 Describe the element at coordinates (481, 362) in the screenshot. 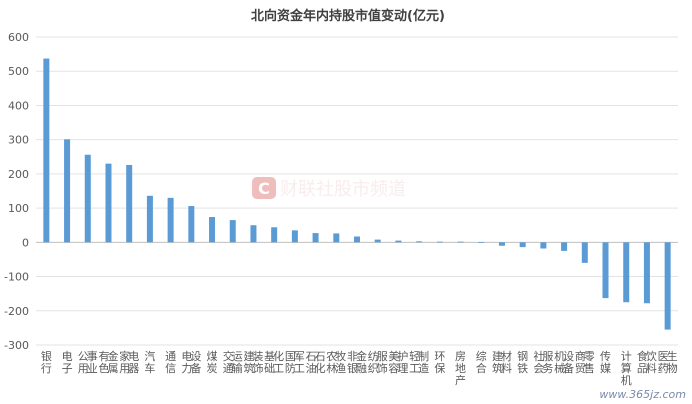

I see `x-tick-label: 综合` at that location.